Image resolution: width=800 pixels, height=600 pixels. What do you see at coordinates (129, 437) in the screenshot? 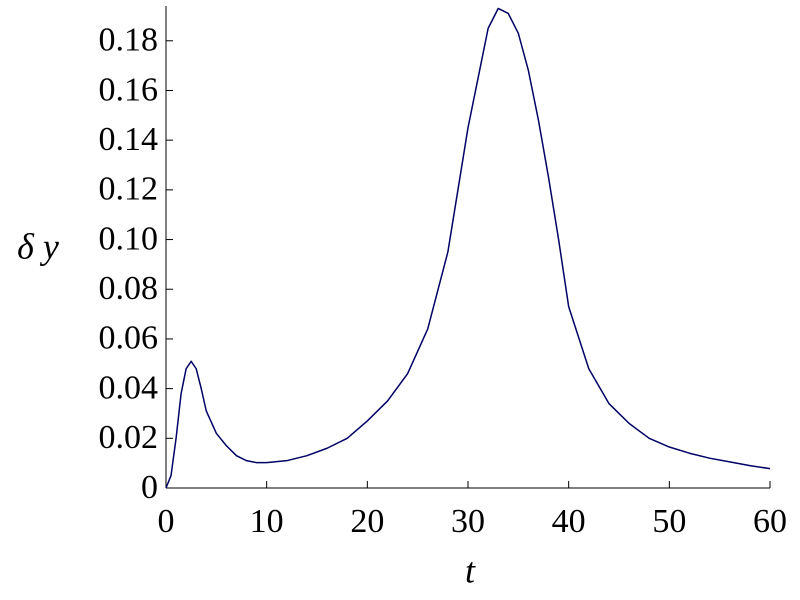
I see `y-tick-label: 0.02` at bounding box center [129, 437].